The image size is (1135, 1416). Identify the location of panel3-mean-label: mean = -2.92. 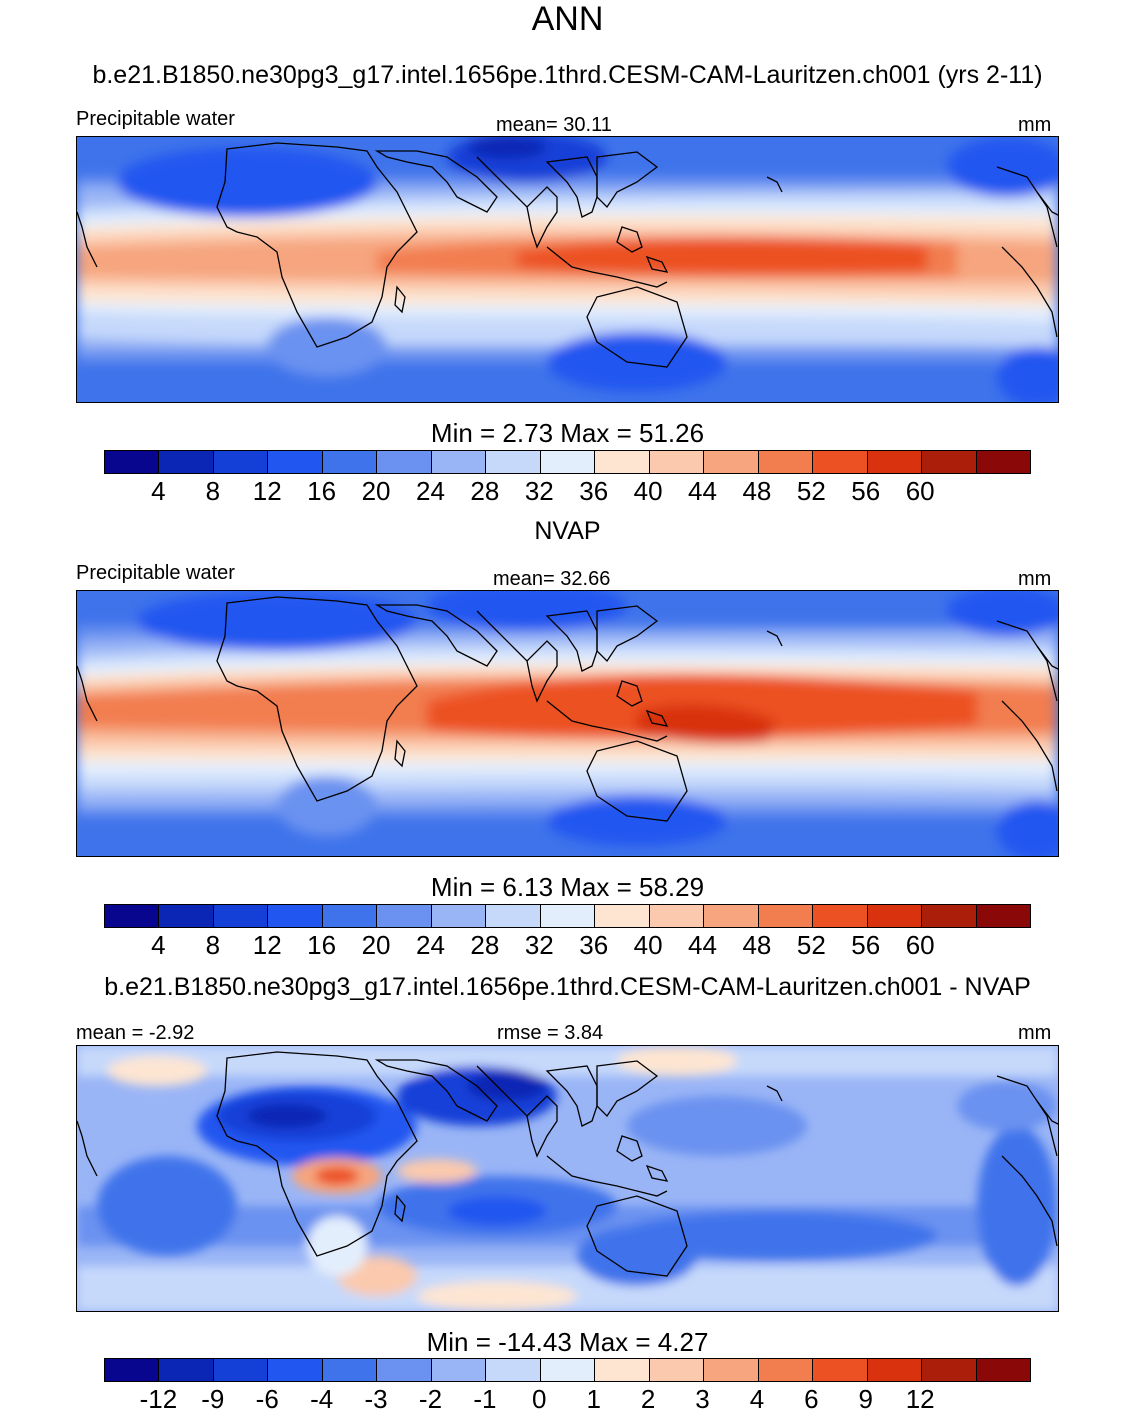
(135, 1033).